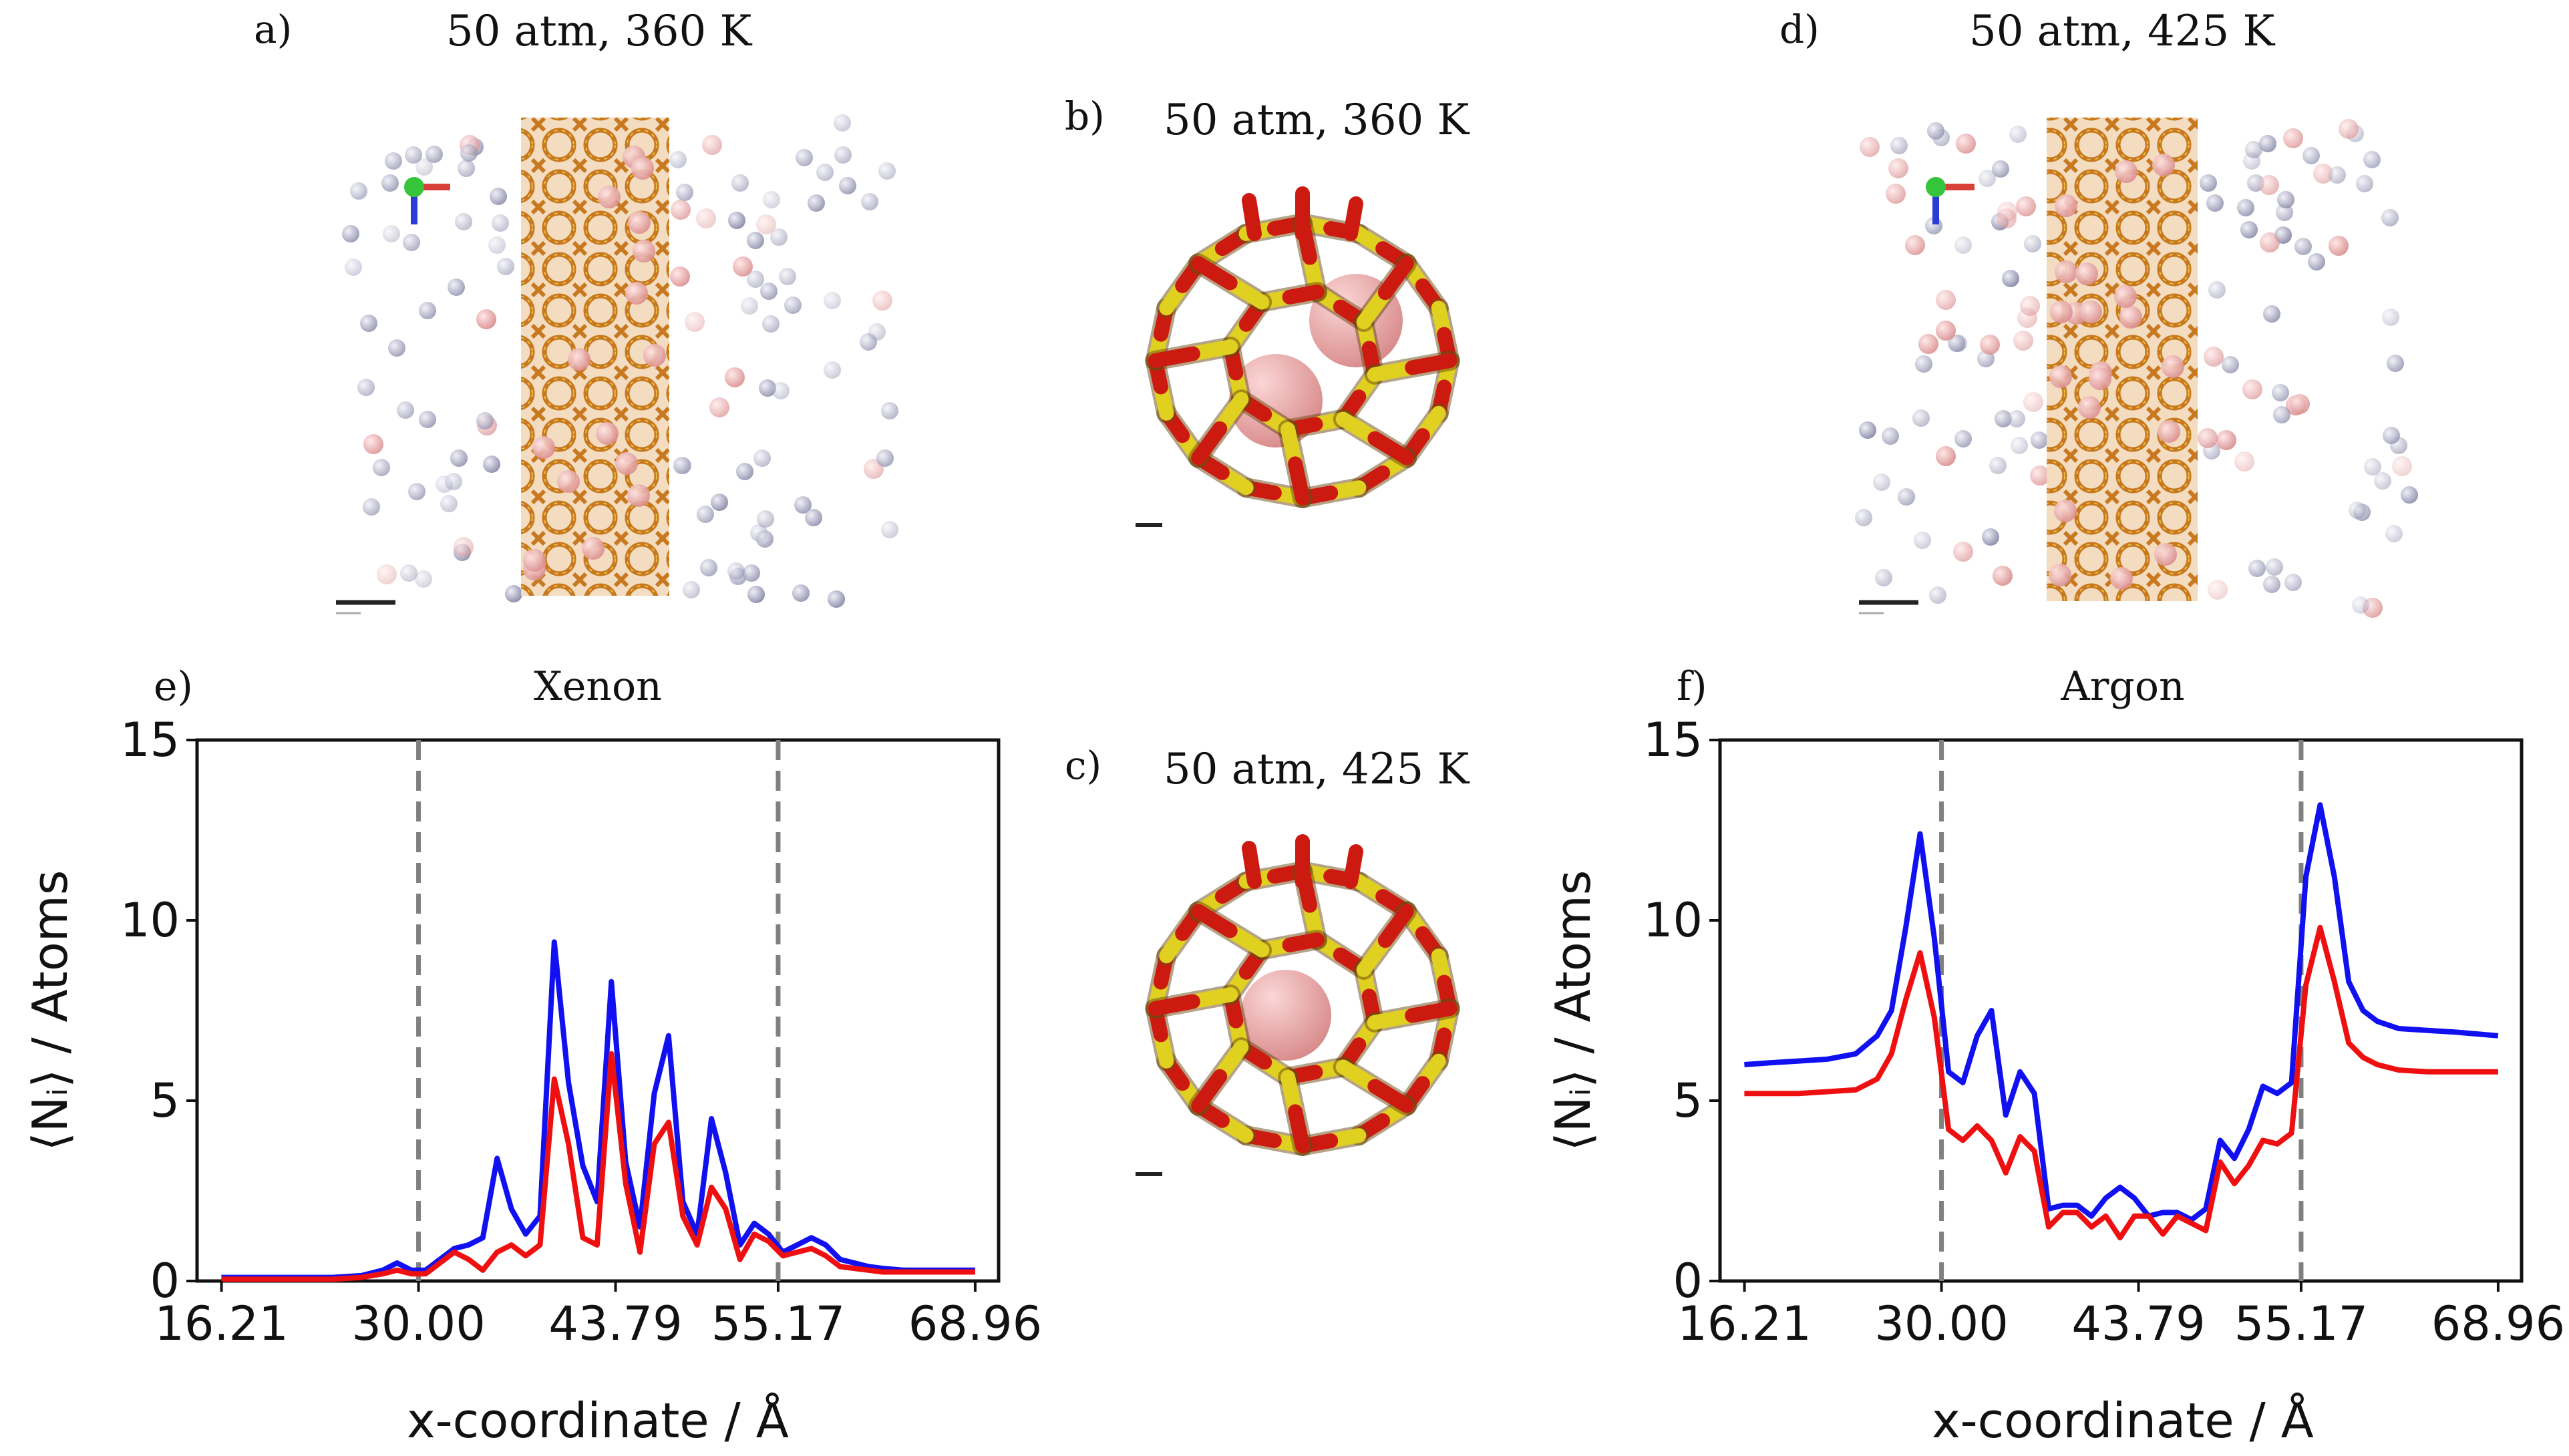 This screenshot has width=2569, height=1456. Describe the element at coordinates (1303, 995) in the screenshot. I see `cage-render-c` at that location.